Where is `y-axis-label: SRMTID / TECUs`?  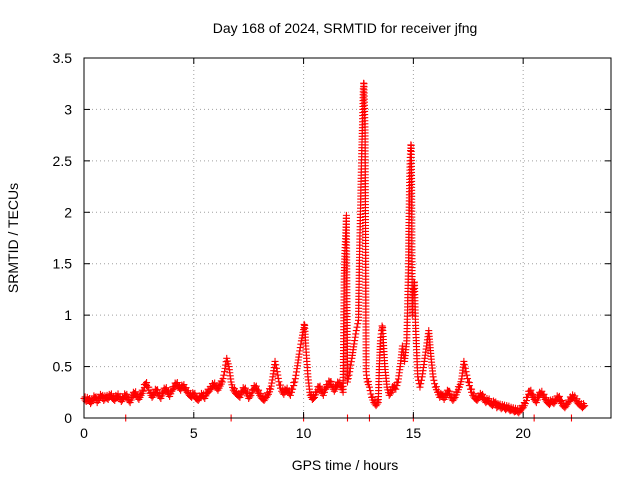
y-axis-label: SRMTID / TECUs is located at coordinates (13, 238).